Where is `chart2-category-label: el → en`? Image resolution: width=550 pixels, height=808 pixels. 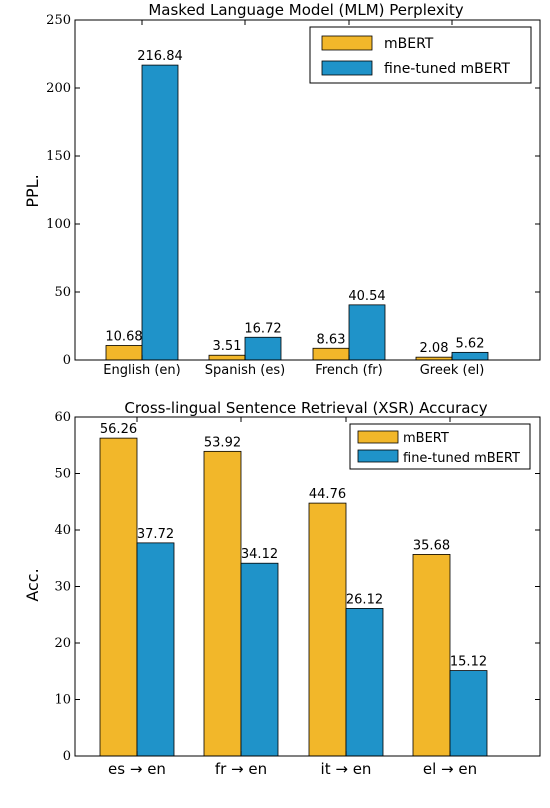 chart2-category-label: el → en is located at coordinates (450, 769).